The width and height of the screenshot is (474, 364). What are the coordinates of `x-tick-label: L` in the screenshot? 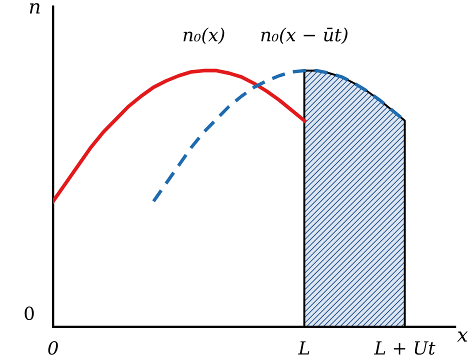 It's located at (304, 347).